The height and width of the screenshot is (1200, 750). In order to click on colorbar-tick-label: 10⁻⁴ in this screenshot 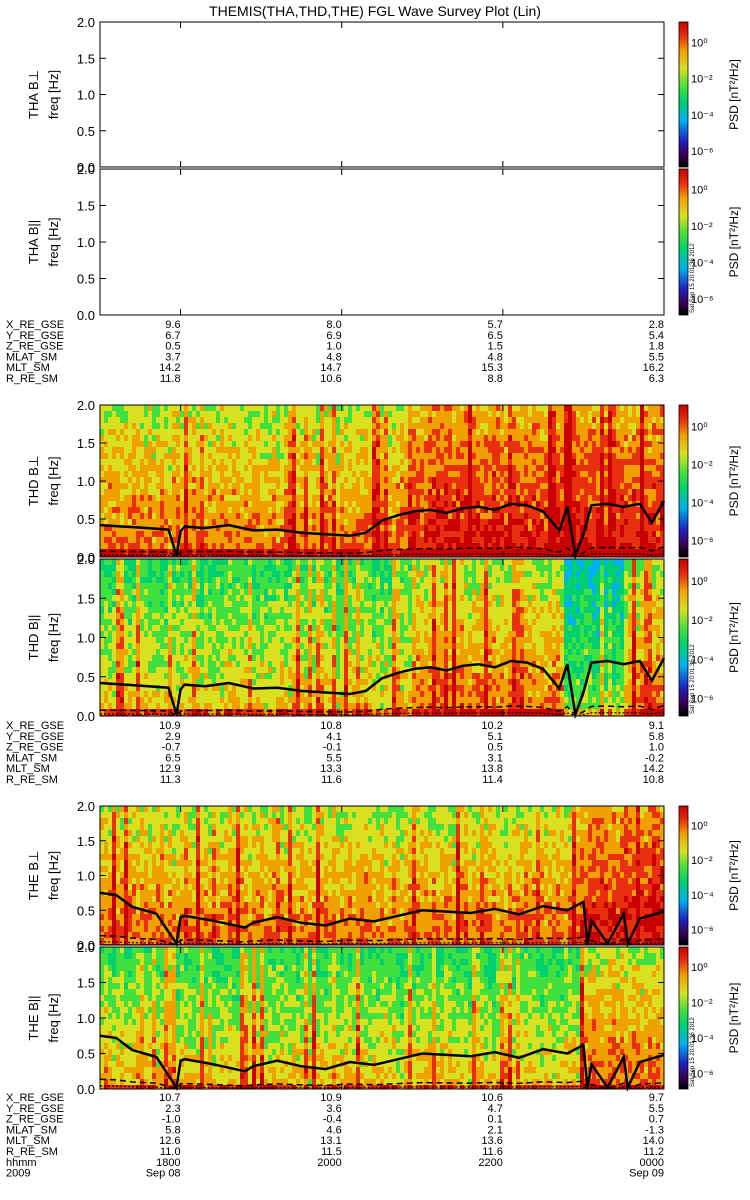, I will do `click(702, 263)`.